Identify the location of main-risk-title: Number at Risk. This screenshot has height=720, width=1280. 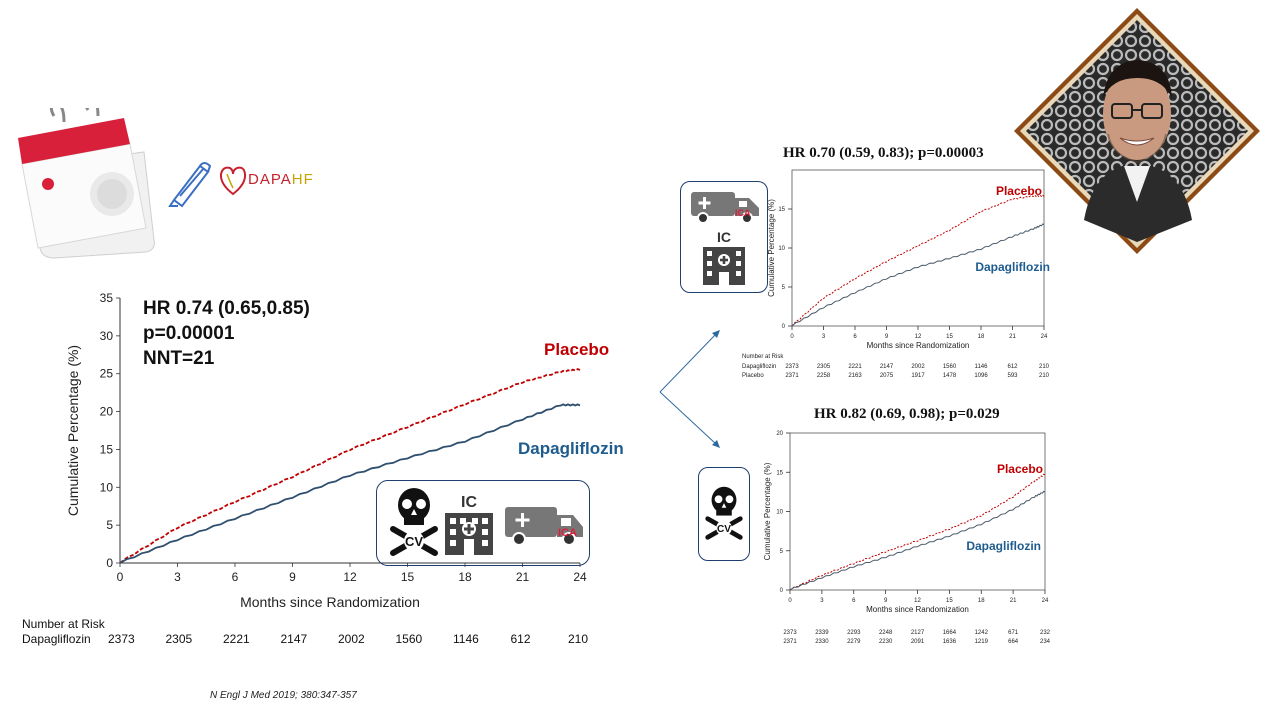
(63, 624).